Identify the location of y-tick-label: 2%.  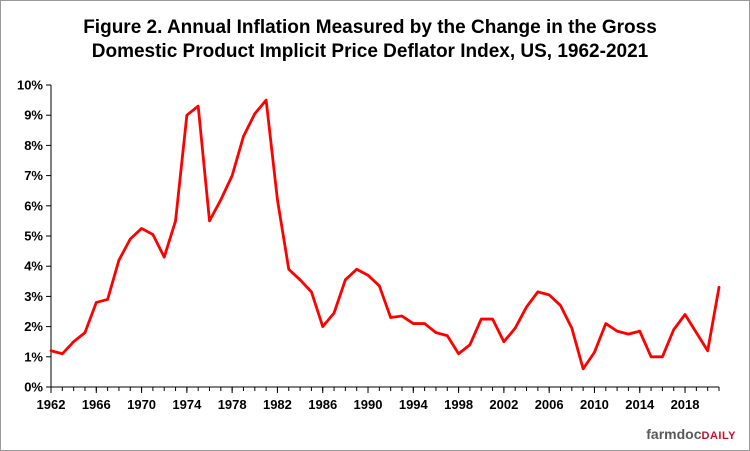
(33, 326).